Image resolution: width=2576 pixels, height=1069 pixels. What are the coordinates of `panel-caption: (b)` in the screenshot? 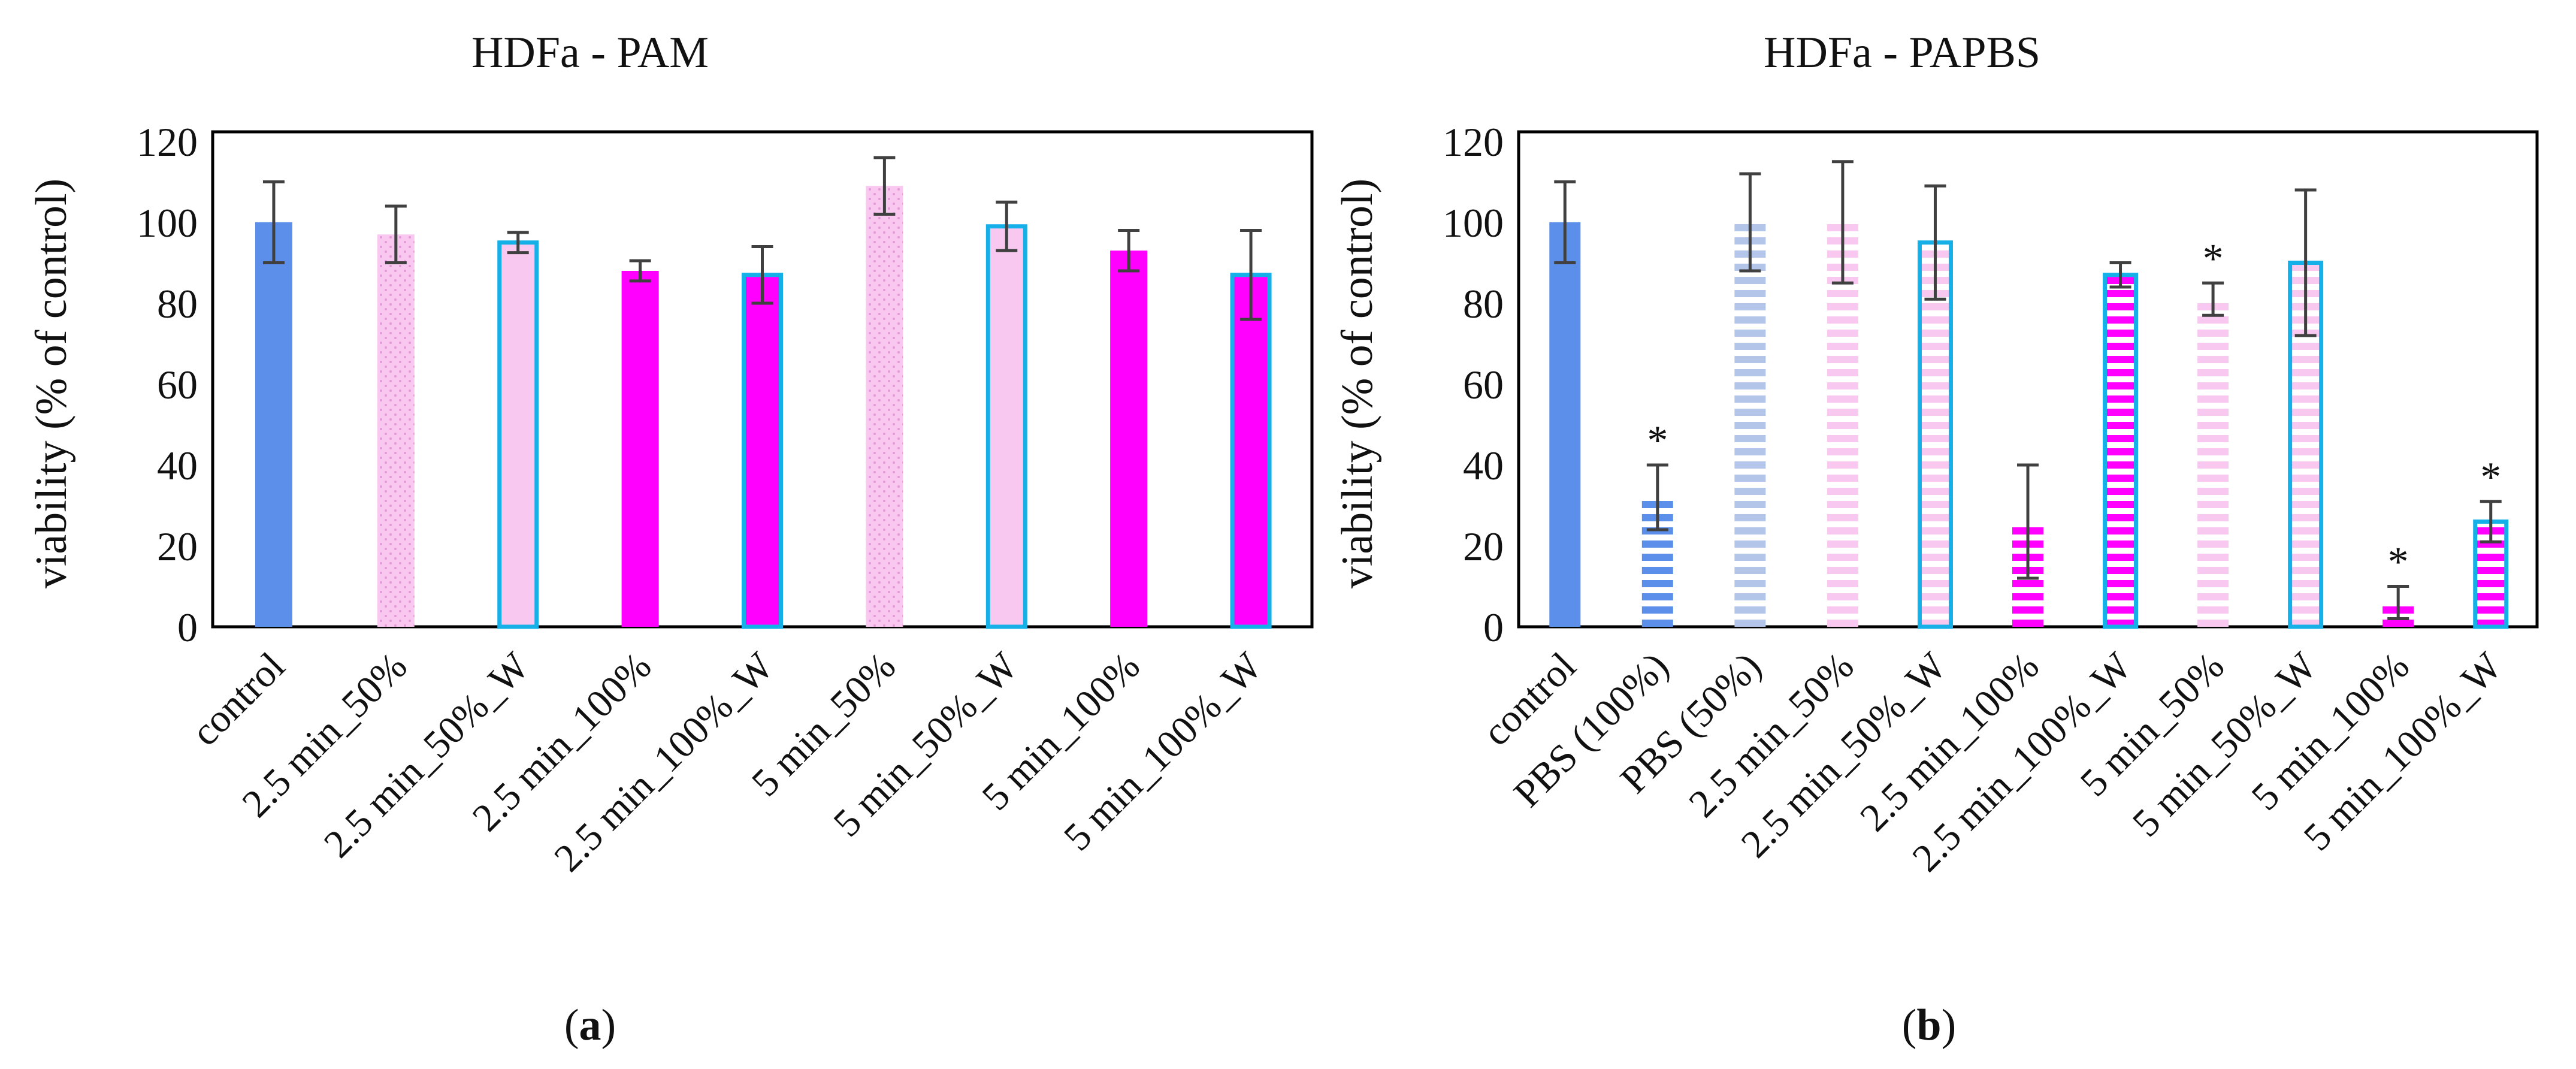 It's located at (1929, 1025).